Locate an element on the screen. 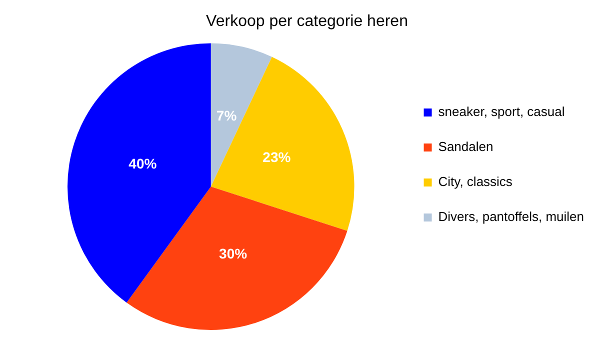 The width and height of the screenshot is (604, 340). data-label: 23% is located at coordinates (277, 156).